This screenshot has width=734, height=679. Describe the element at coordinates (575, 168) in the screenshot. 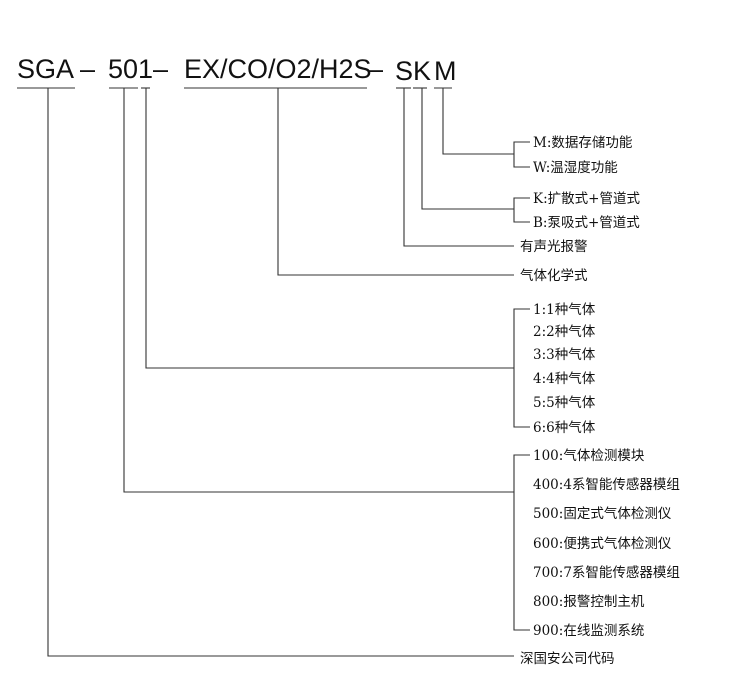

I see `label-w-humidity: W:温湿度功能` at that location.